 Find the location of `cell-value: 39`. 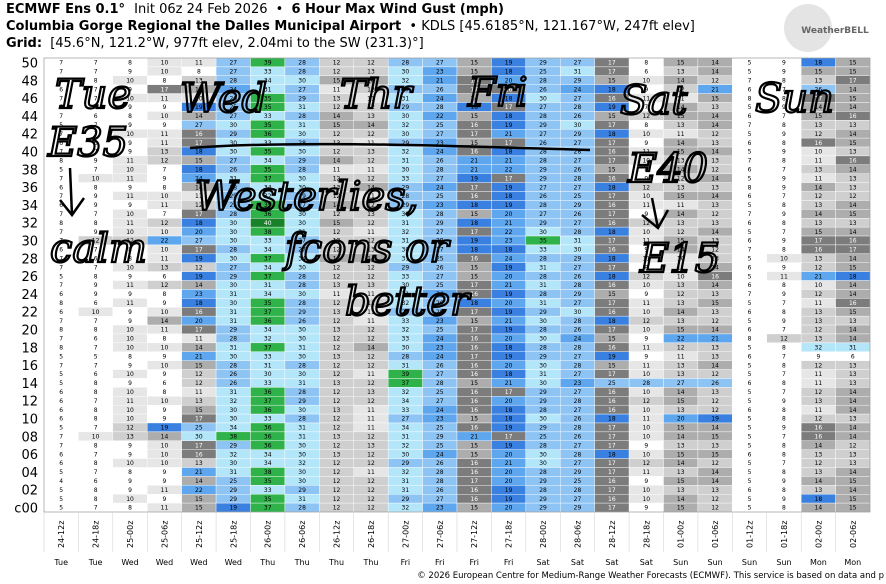

cell-value: 39 is located at coordinates (268, 63).